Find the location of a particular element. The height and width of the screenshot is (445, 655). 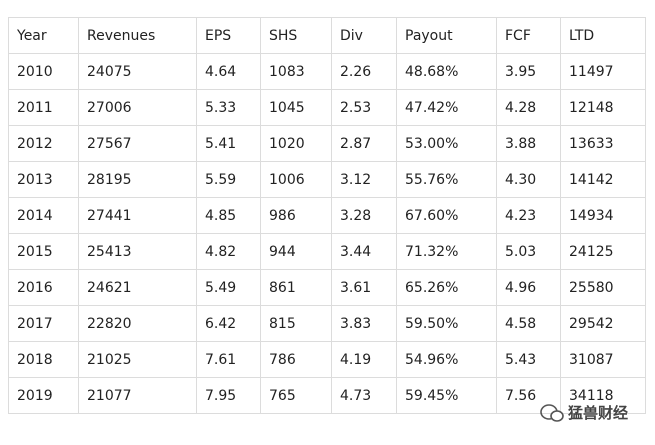

row: 2018 21025 7.61 786 4.19 54.96% 5.43 31087 is located at coordinates (327, 359).